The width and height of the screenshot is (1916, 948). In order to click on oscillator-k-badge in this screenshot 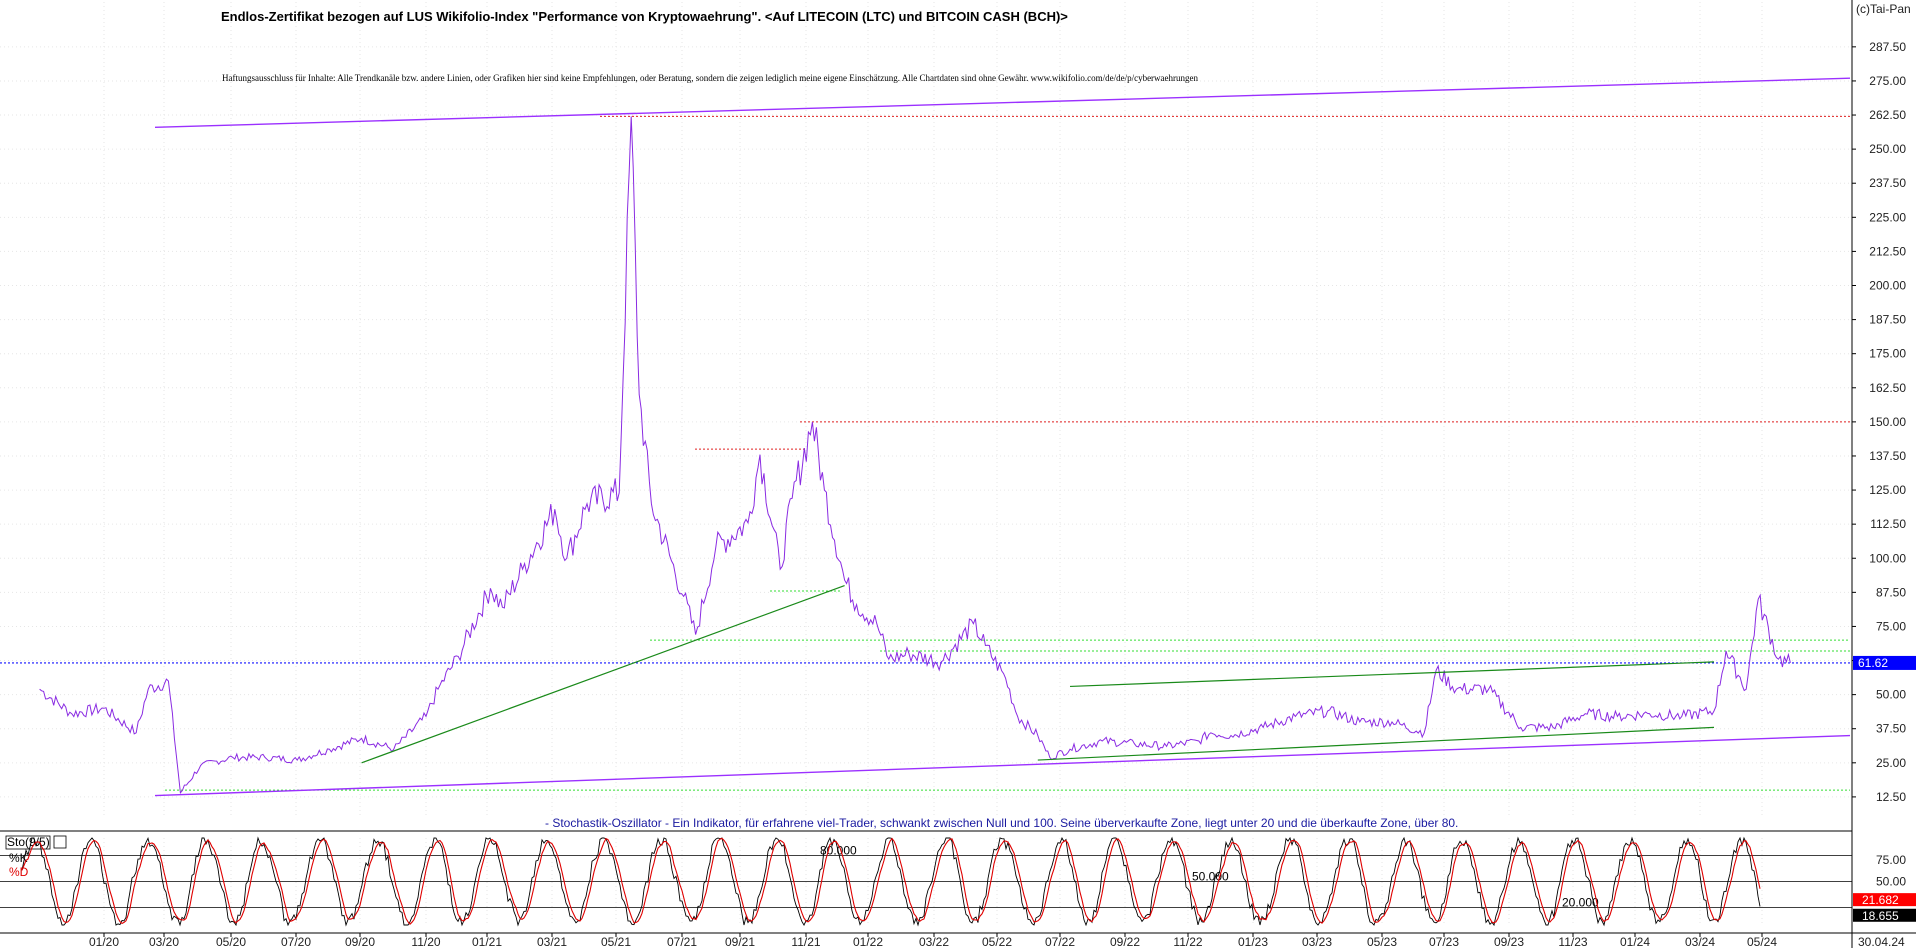, I will do `click(1884, 915)`.